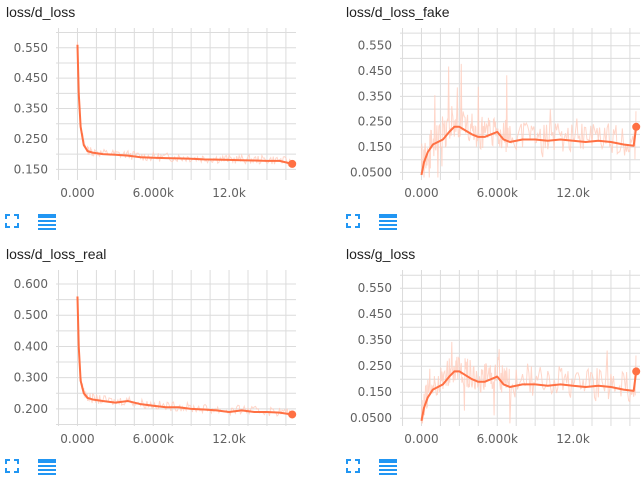 This screenshot has width=643, height=483. I want to click on y-tick-label: 0.400, so click(31, 346).